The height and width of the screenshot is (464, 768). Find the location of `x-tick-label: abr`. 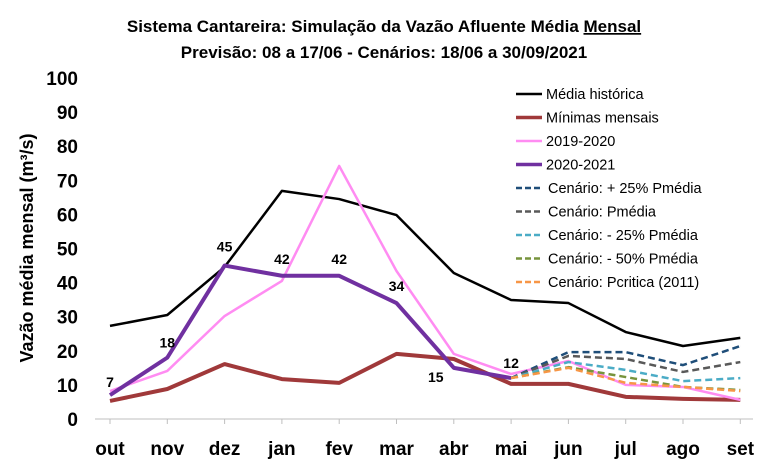

x-tick-label: abr is located at coordinates (454, 449).